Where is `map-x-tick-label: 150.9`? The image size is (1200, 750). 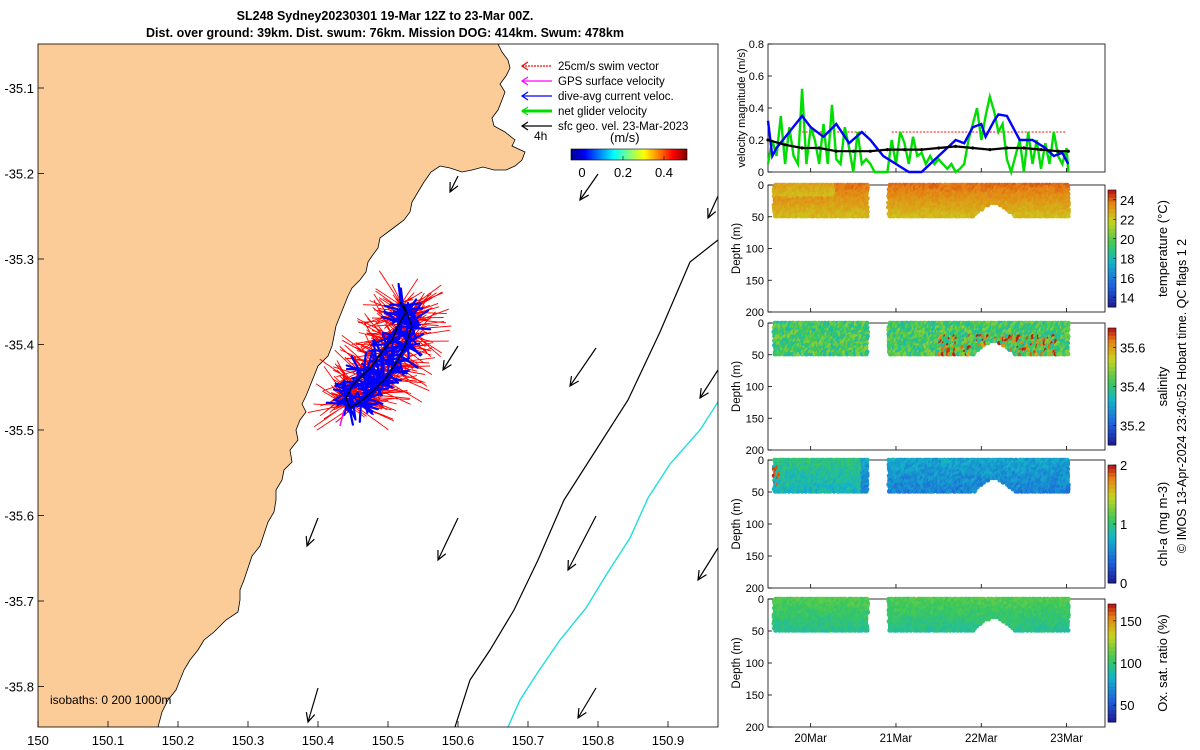 map-x-tick-label: 150.9 is located at coordinates (668, 740).